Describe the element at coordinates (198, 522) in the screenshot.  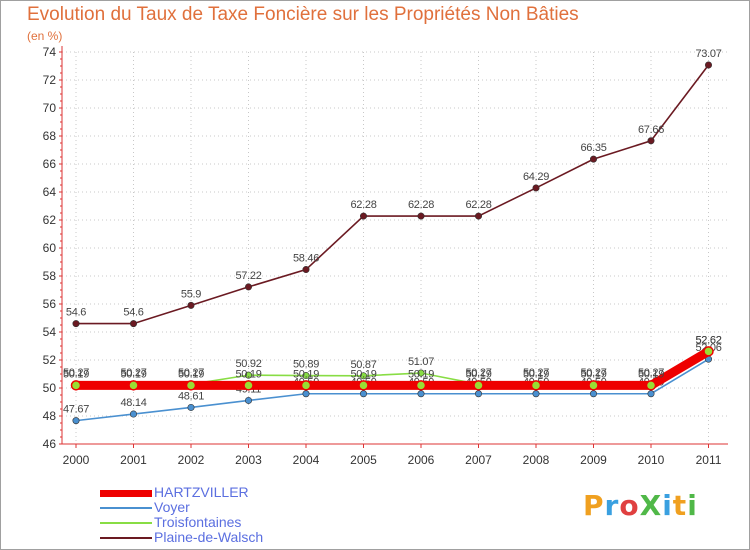
I see `legend-label-troisfontaines: Troisfontaines` at that location.